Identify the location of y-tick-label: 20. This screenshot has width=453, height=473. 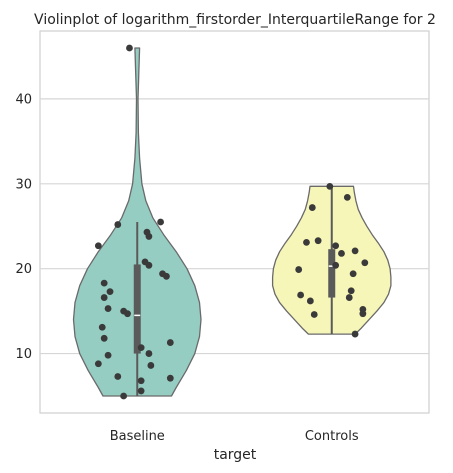
(23, 269).